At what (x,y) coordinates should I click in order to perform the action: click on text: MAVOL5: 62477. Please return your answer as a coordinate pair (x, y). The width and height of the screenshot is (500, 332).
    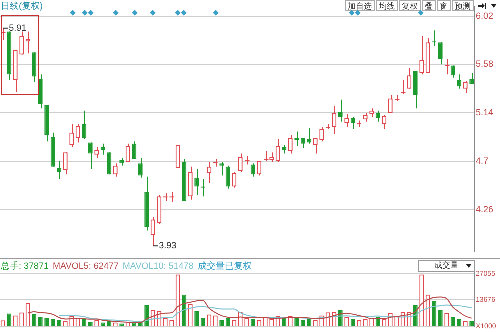
    Looking at the image, I should click on (86, 266).